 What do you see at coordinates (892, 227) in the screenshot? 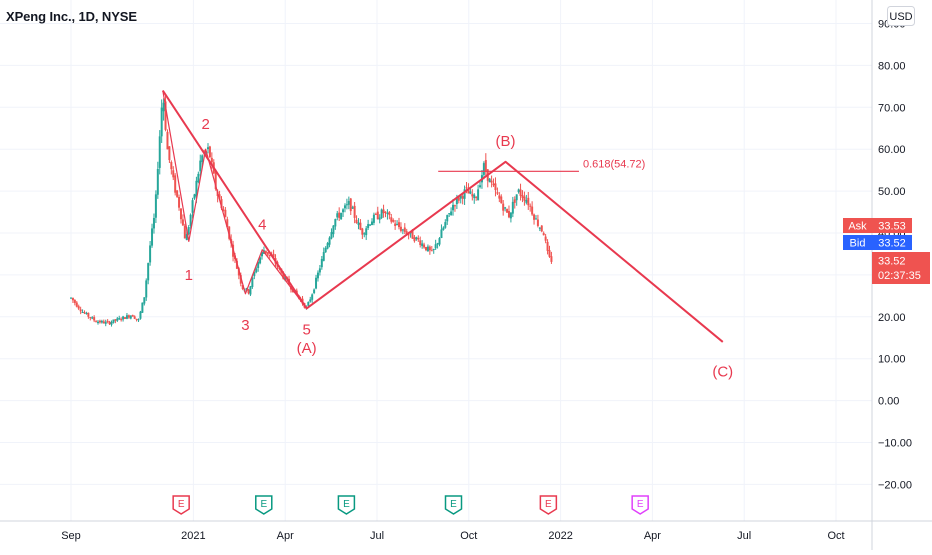
I see `svg-text: 33.53` at bounding box center [892, 227].